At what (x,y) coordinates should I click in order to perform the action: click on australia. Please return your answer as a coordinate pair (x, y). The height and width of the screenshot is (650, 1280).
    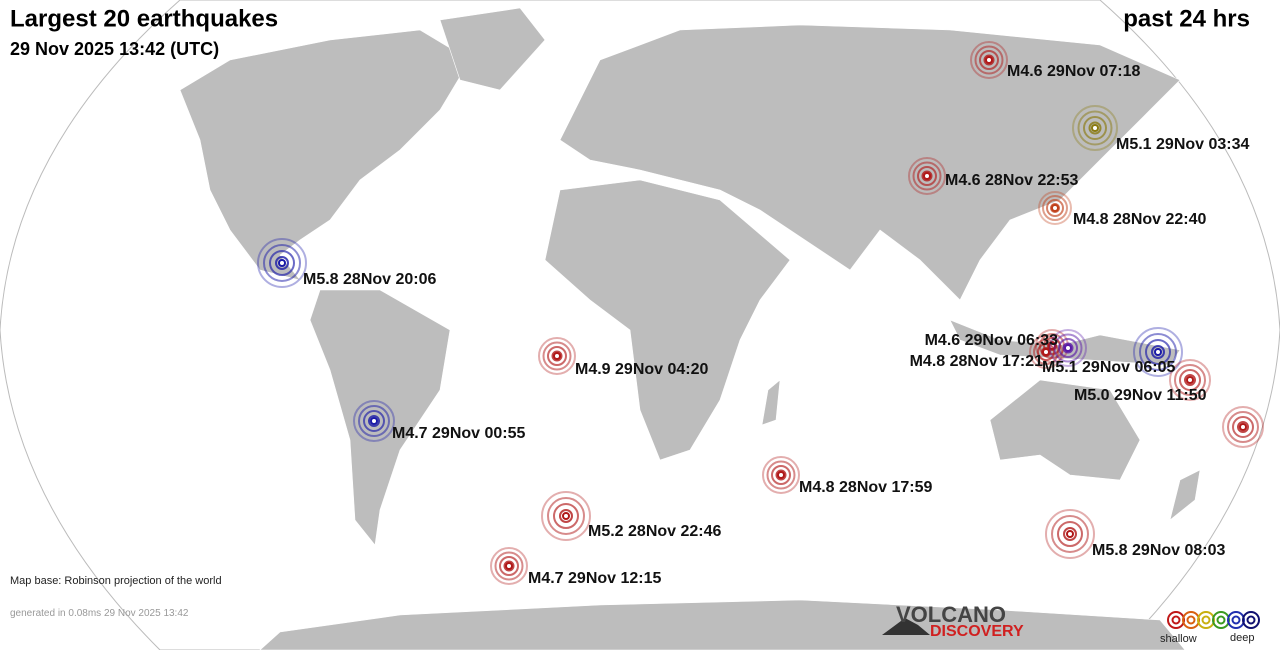
    Looking at the image, I should click on (1065, 430).